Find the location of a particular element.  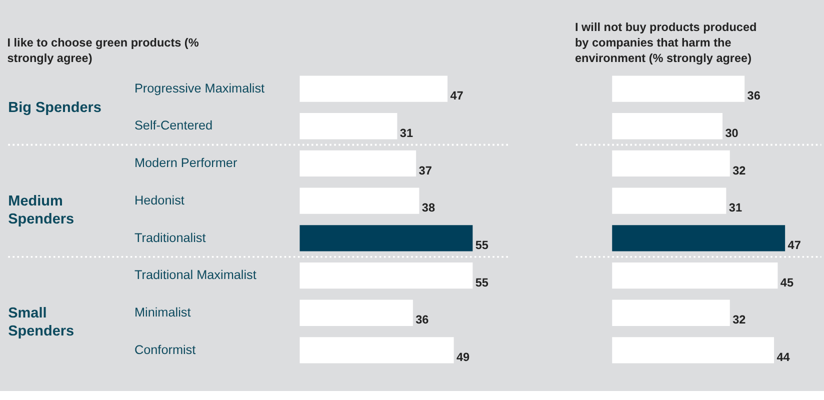

y-tick-label: Modern Performer is located at coordinates (186, 163).